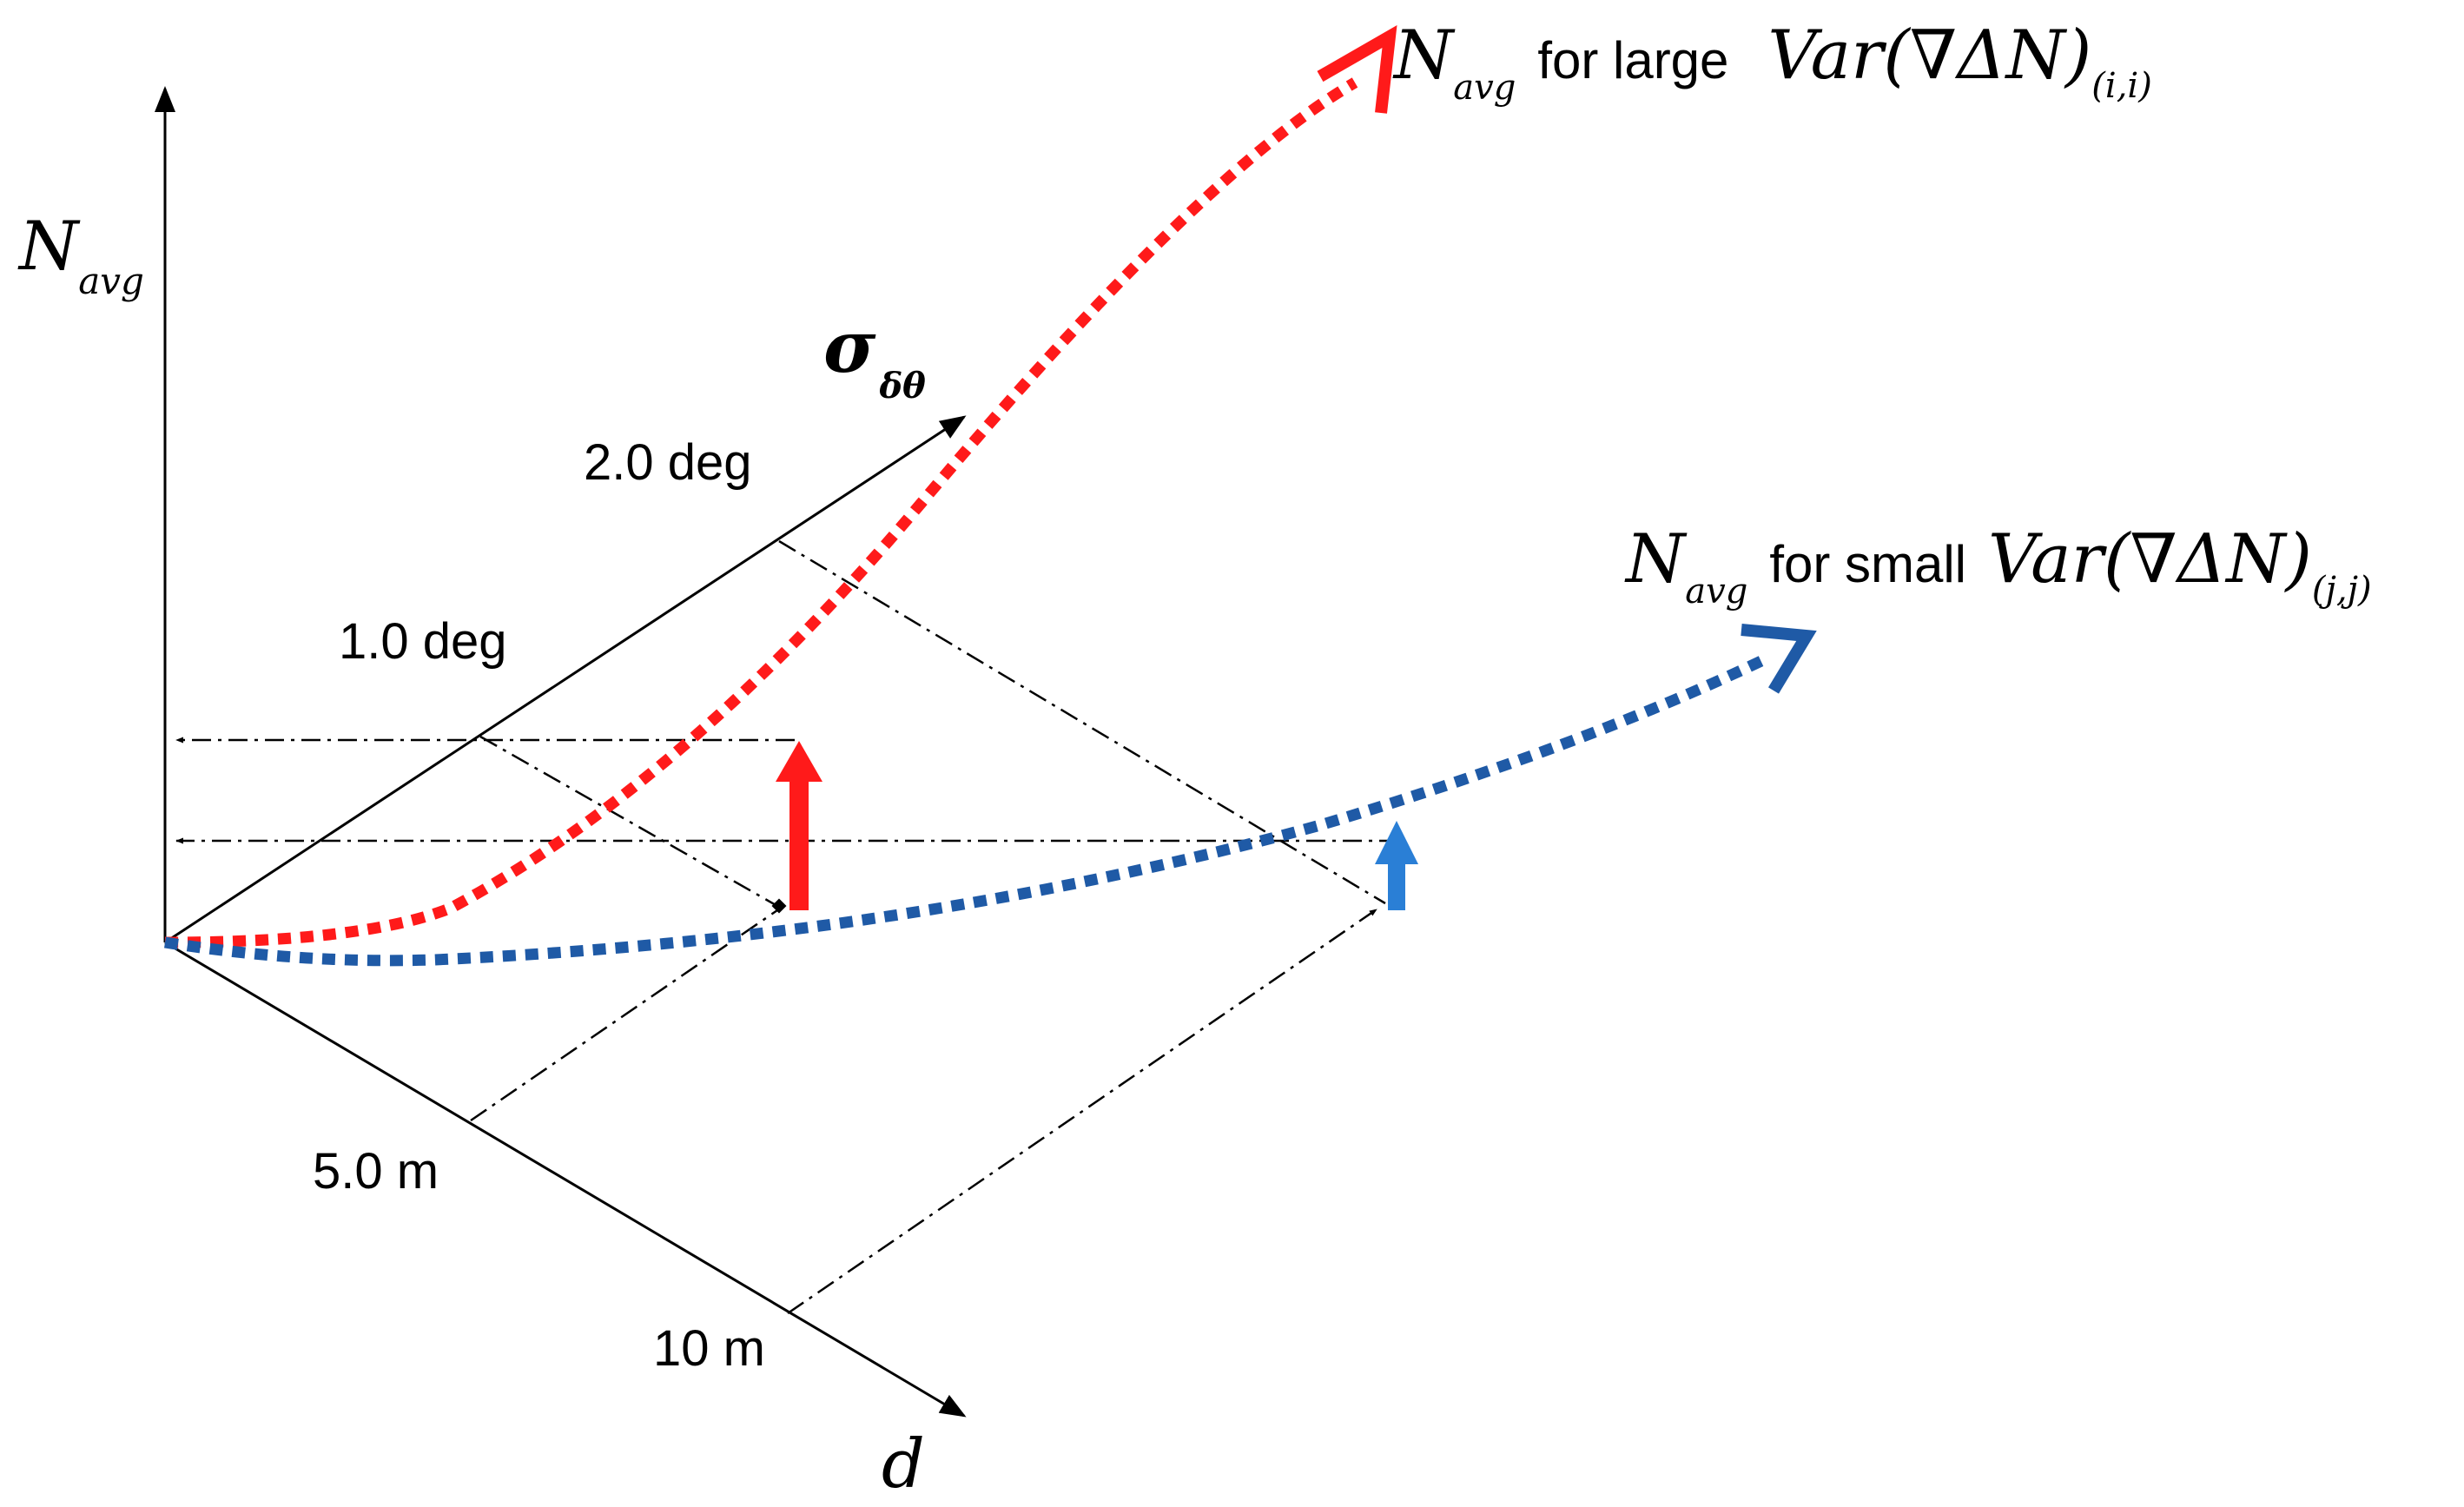 The height and width of the screenshot is (1507, 2464). What do you see at coordinates (1998, 565) in the screenshot?
I see `blue-curve-label: Navg for small Var(∇ΔN)(j,j)` at bounding box center [1998, 565].